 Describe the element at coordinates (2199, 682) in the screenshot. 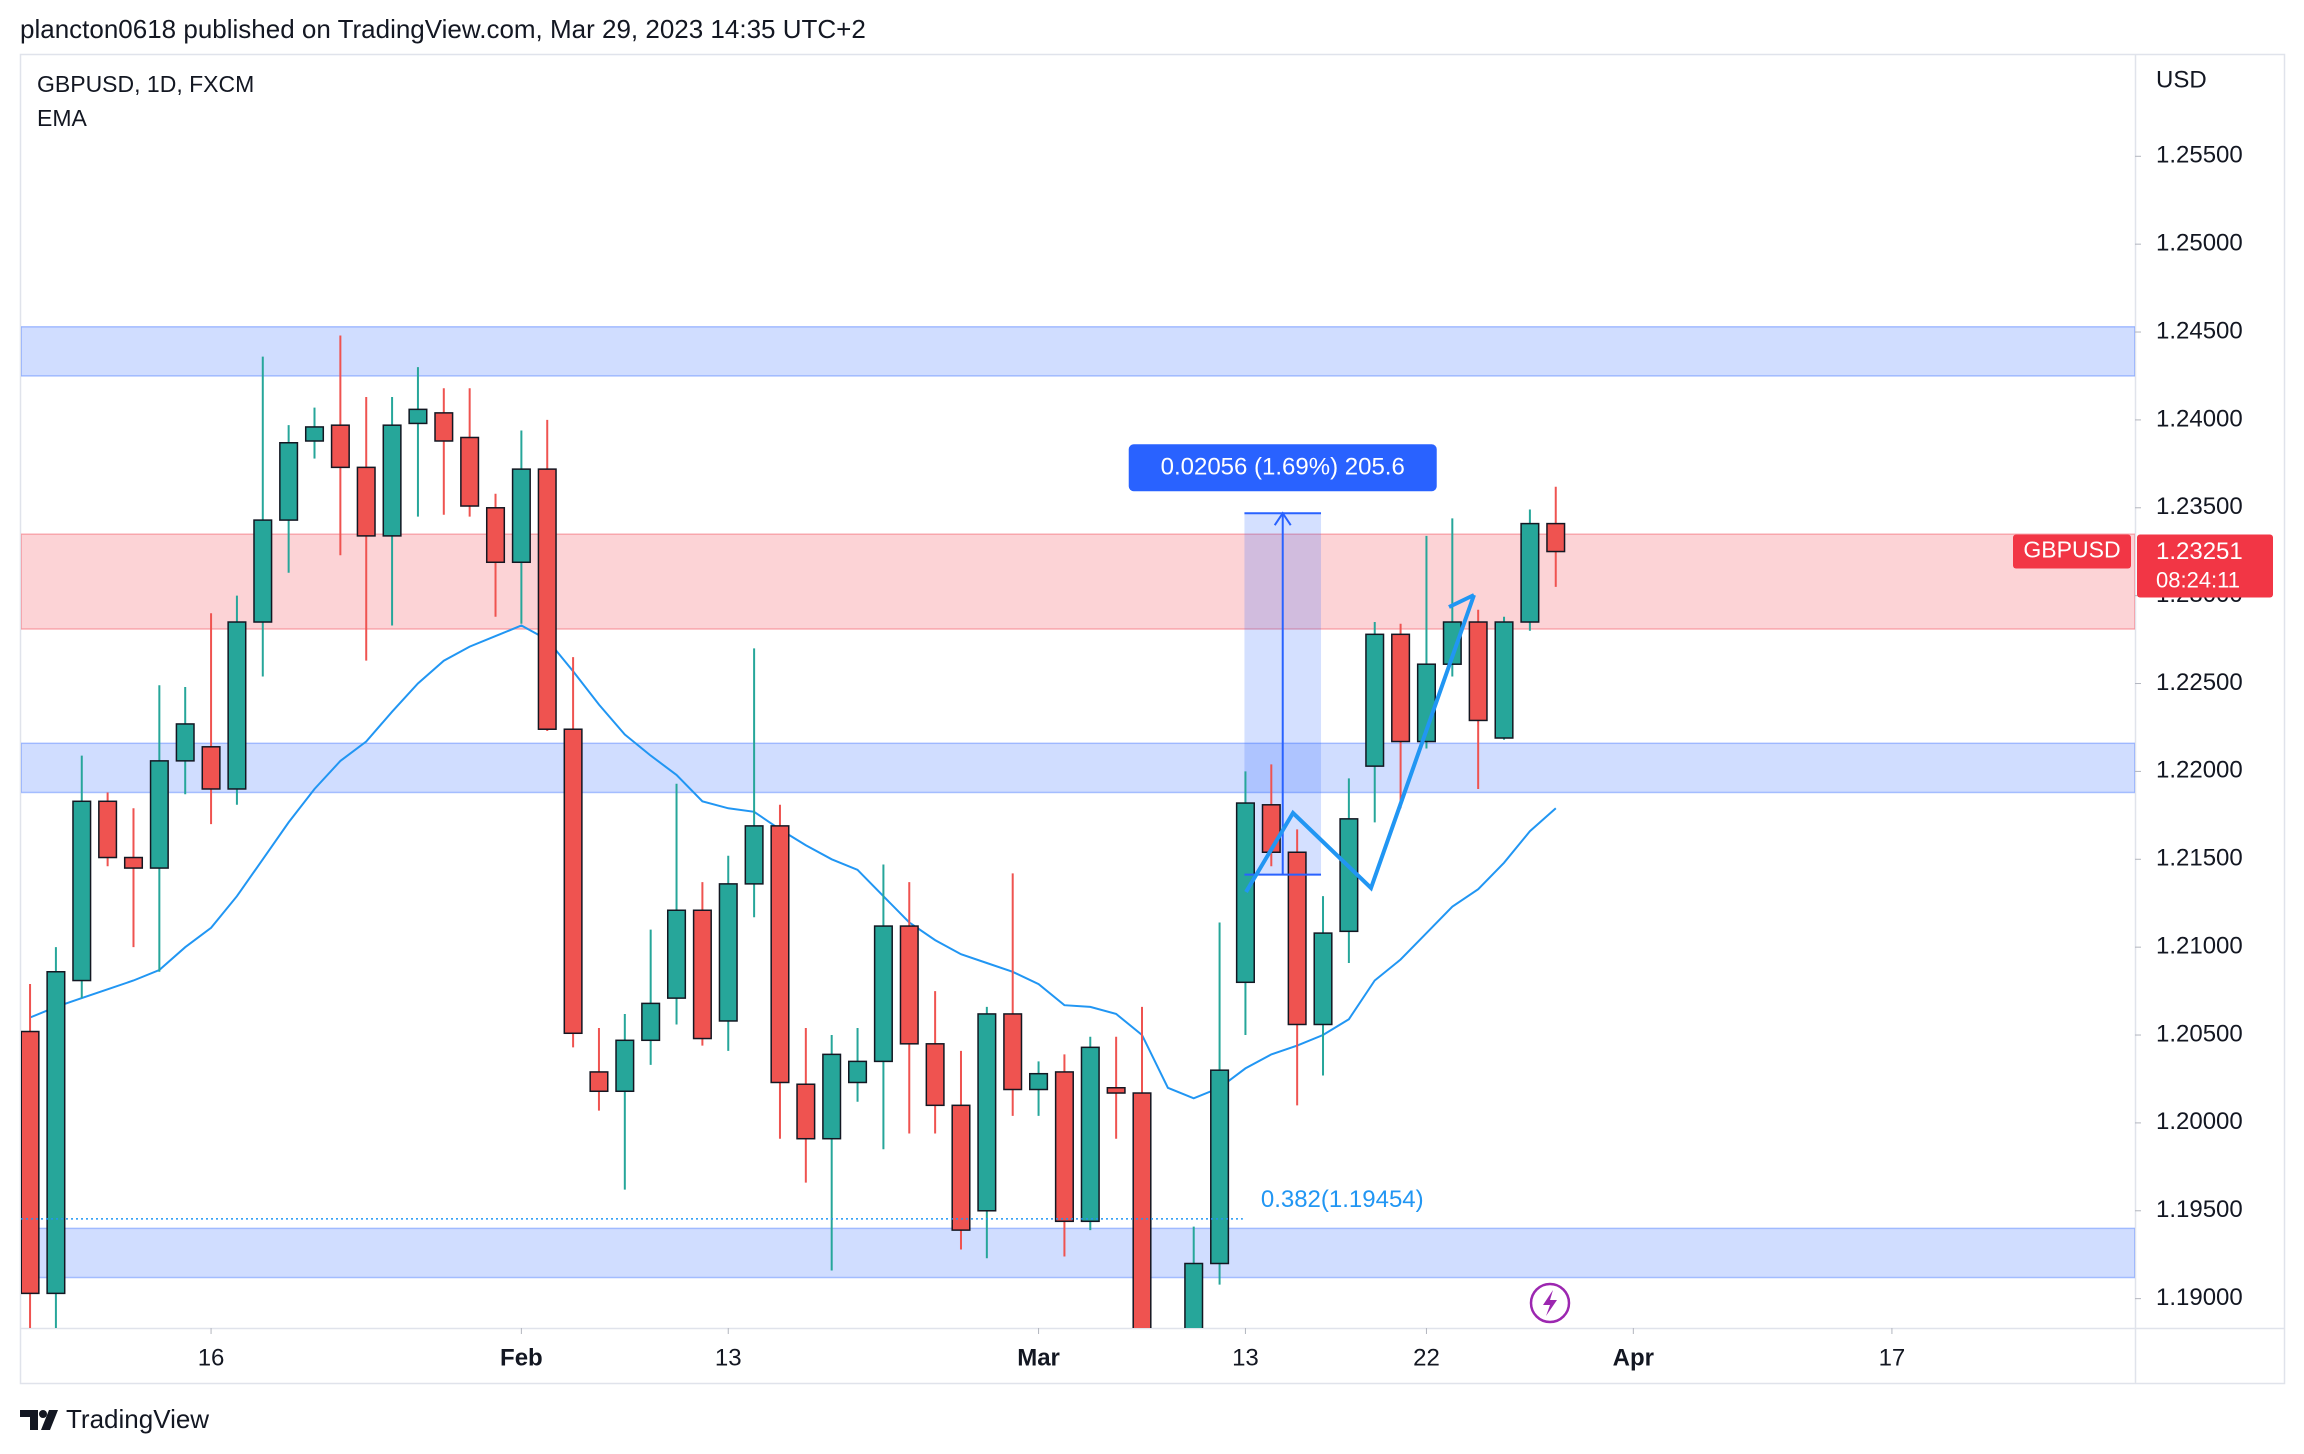

I see `y-tick-label: 1.22500` at that location.